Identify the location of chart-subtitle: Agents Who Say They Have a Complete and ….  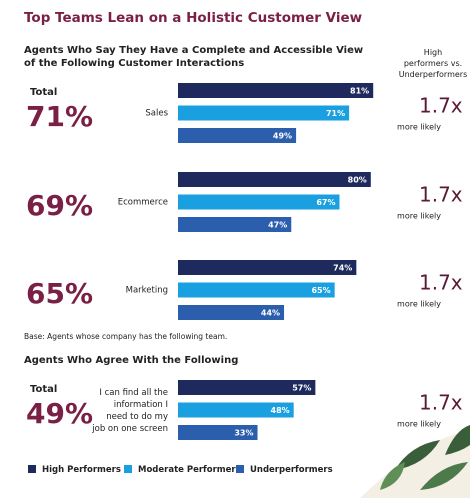
(193, 57).